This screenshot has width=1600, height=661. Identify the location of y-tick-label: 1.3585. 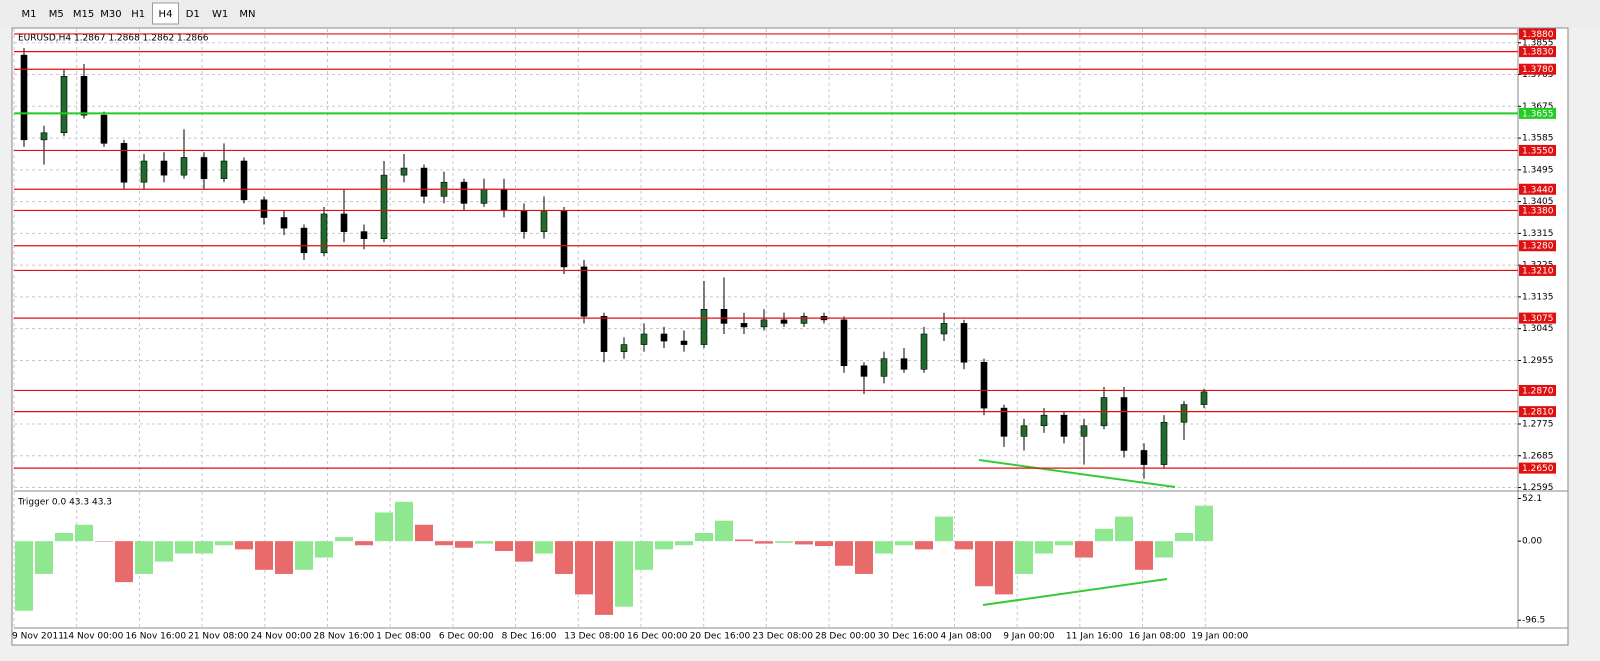
(1538, 139).